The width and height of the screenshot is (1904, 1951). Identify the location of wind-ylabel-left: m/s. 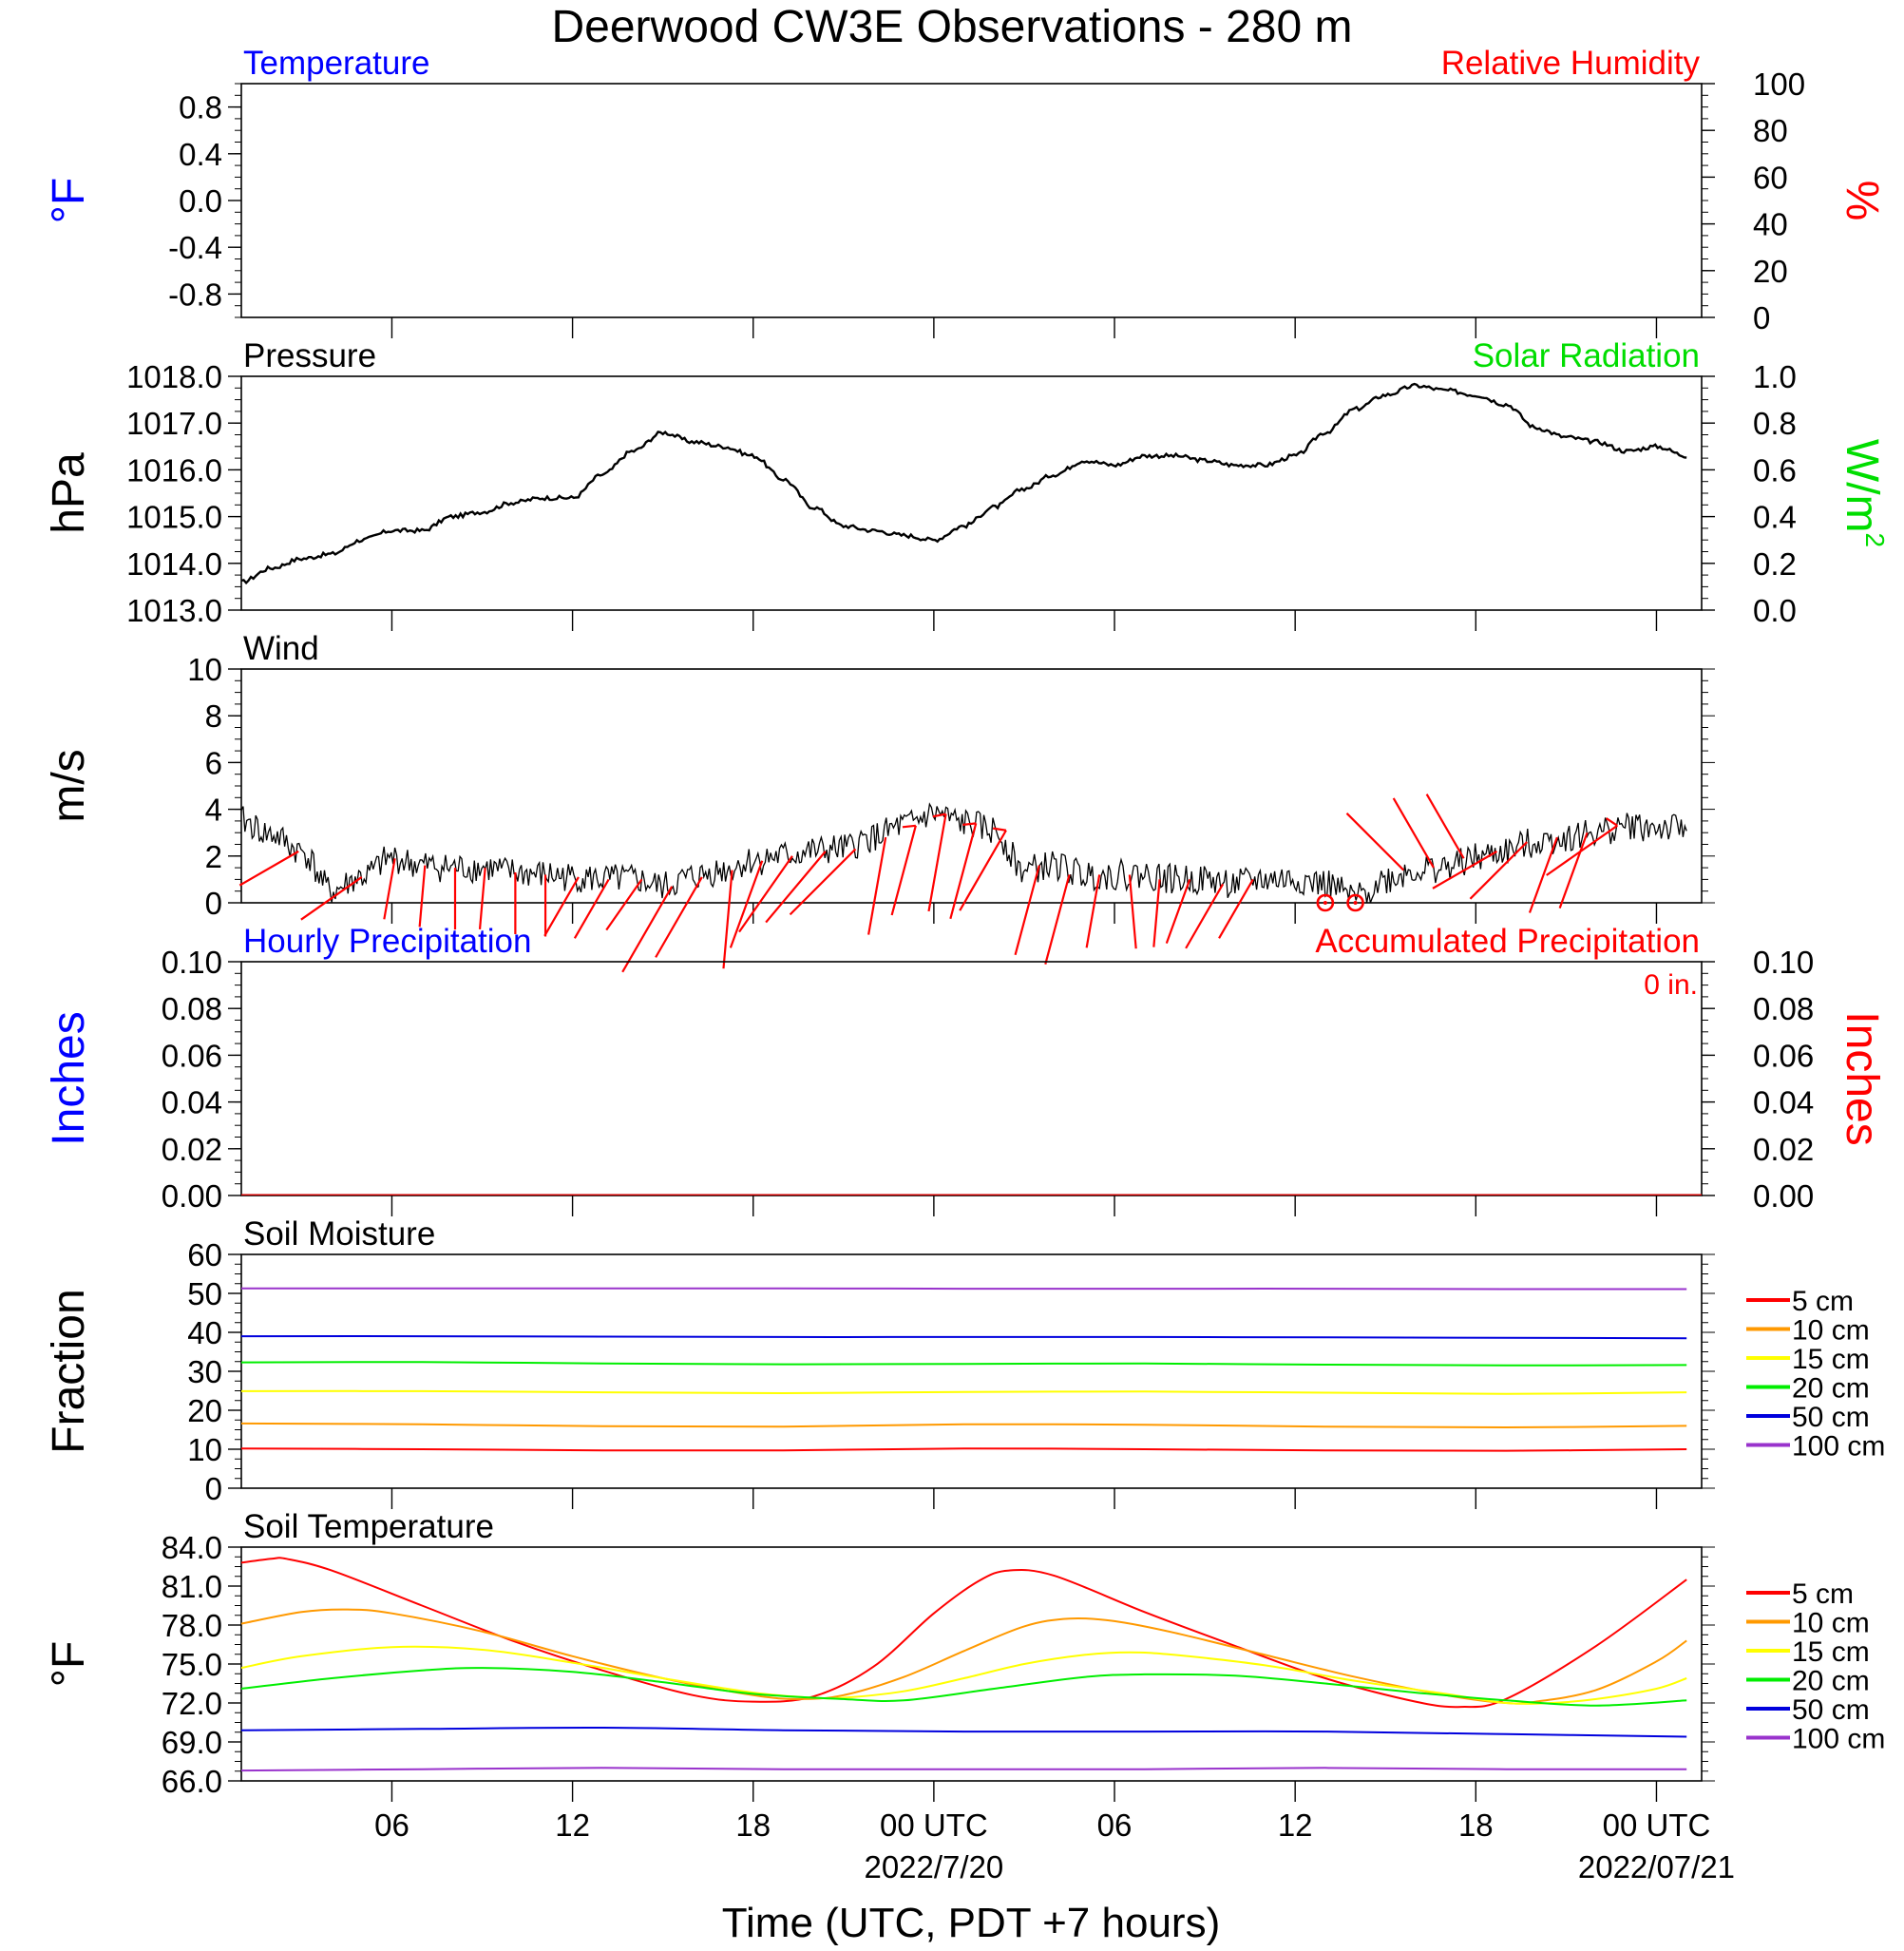
(69, 785).